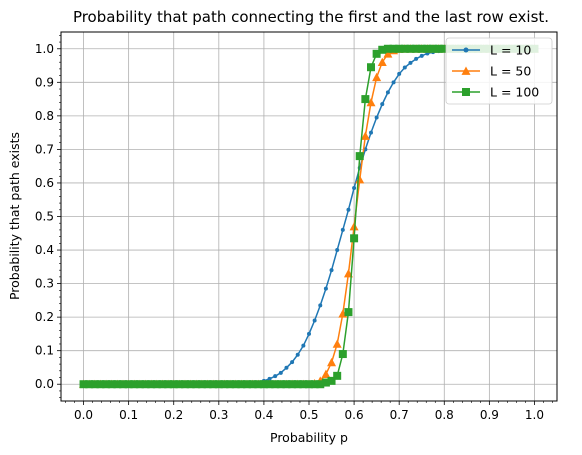 The height and width of the screenshot is (455, 582). Describe the element at coordinates (128, 415) in the screenshot. I see `x-tick-label: 0.1` at that location.